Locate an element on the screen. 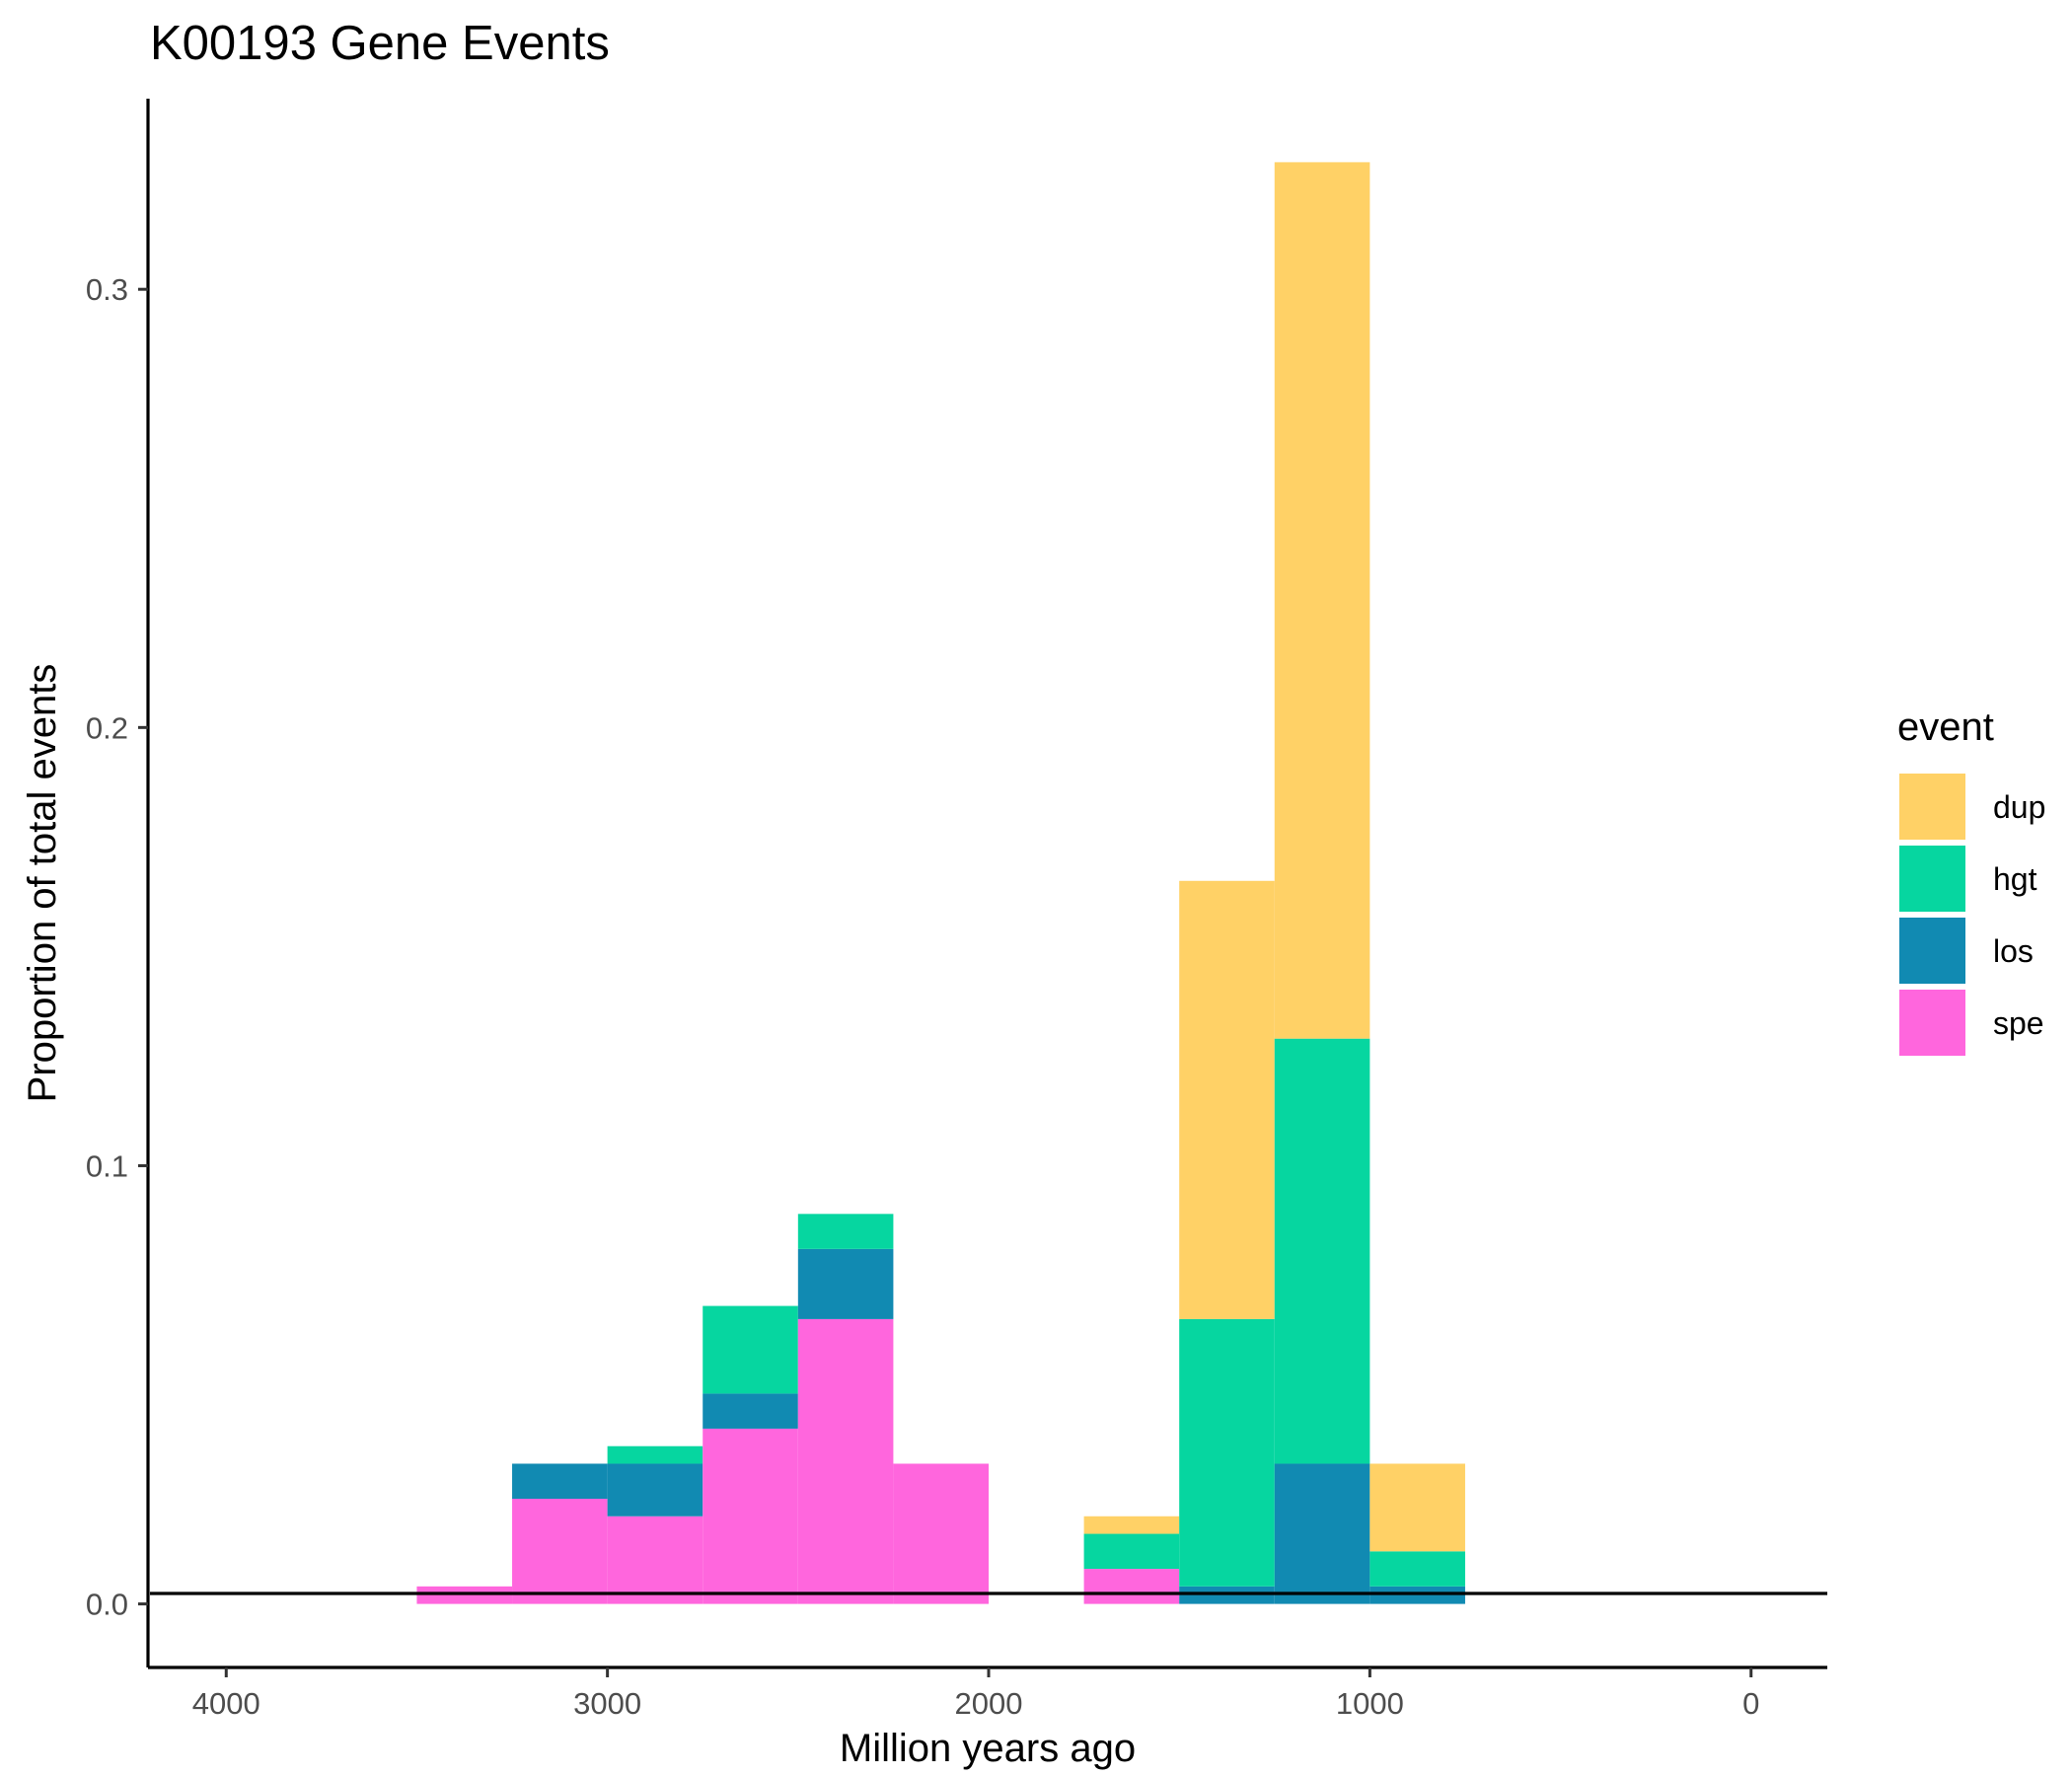 This screenshot has height=1776, width=2072. legend-key-los is located at coordinates (1932, 951).